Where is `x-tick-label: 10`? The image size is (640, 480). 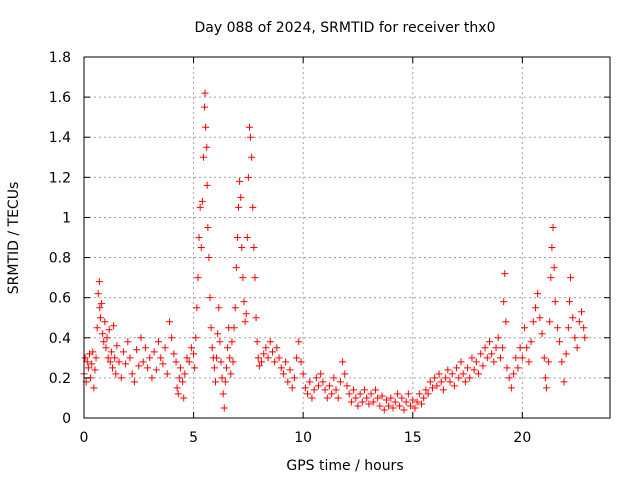
x-tick-label: 10 is located at coordinates (303, 438).